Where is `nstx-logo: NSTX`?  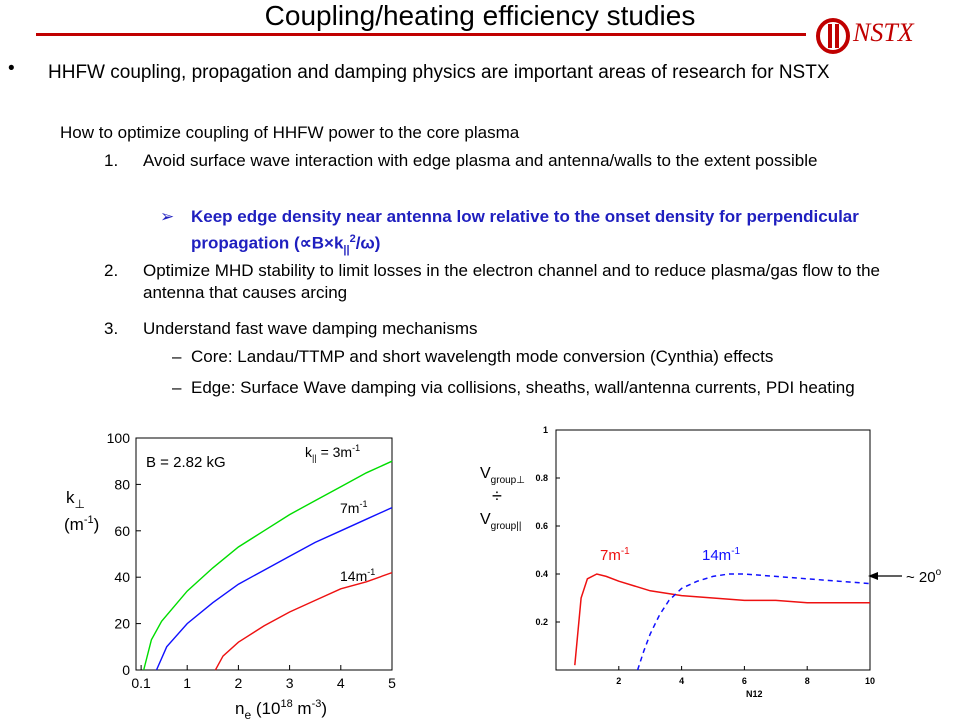 nstx-logo: NSTX is located at coordinates (885, 36).